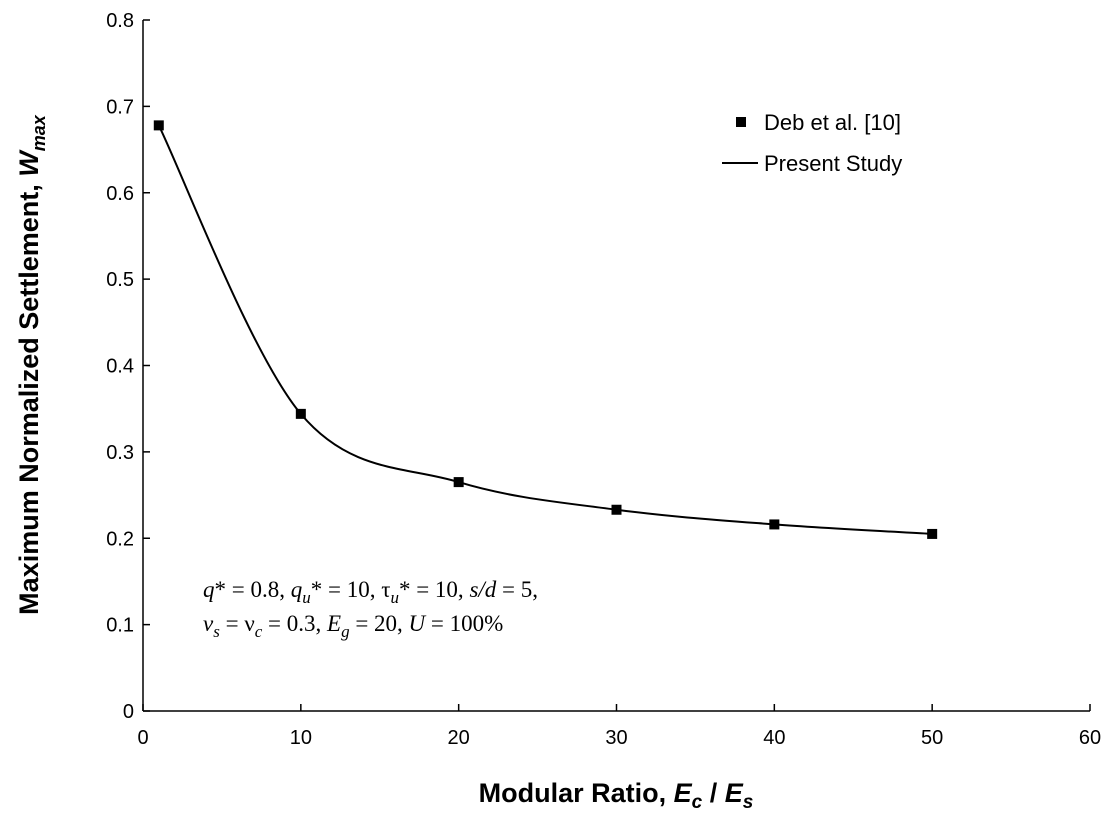  What do you see at coordinates (120, 453) in the screenshot?
I see `y-tick-label: 0.3` at bounding box center [120, 453].